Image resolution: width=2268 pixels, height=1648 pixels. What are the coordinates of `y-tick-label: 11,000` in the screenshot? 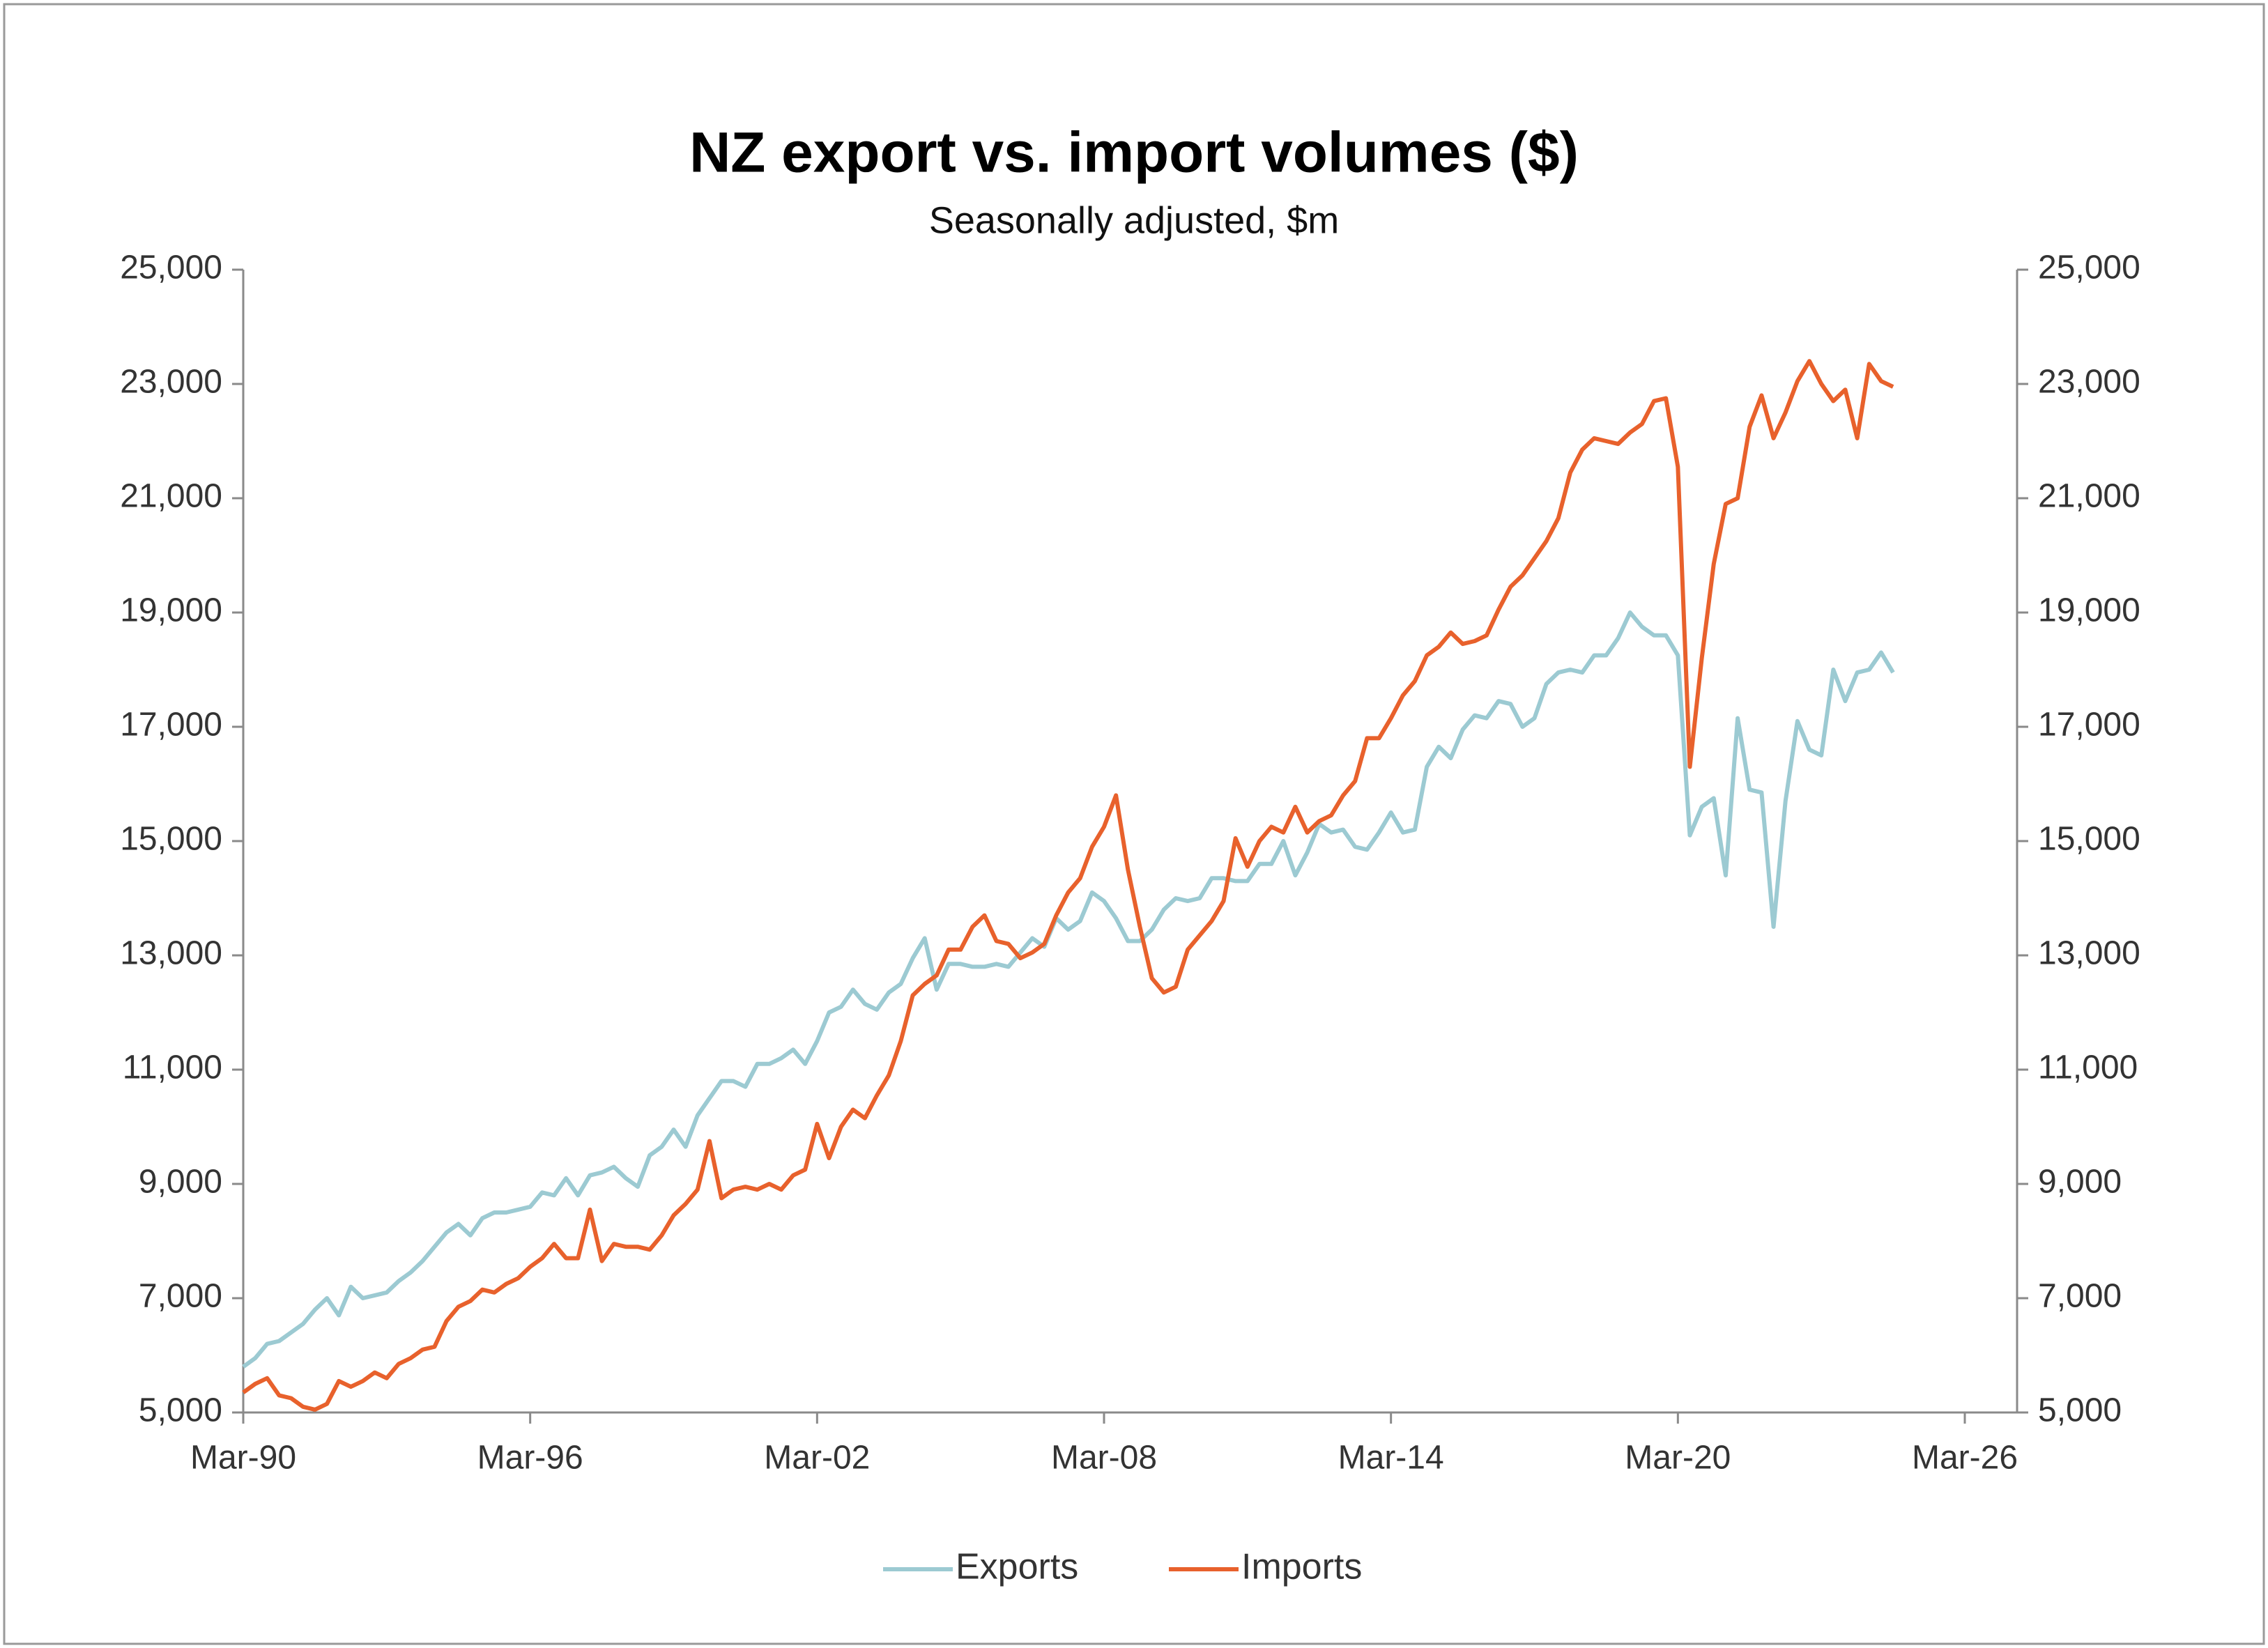 It's located at (172, 1067).